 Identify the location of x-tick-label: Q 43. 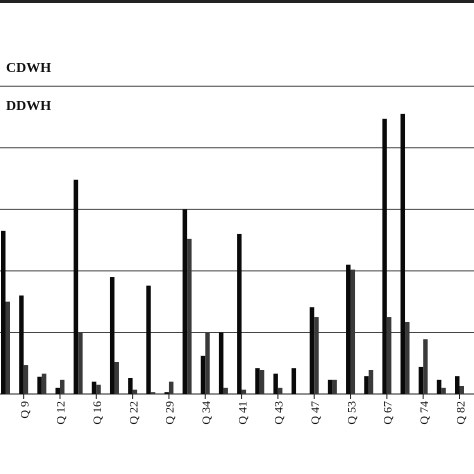
(279, 413).